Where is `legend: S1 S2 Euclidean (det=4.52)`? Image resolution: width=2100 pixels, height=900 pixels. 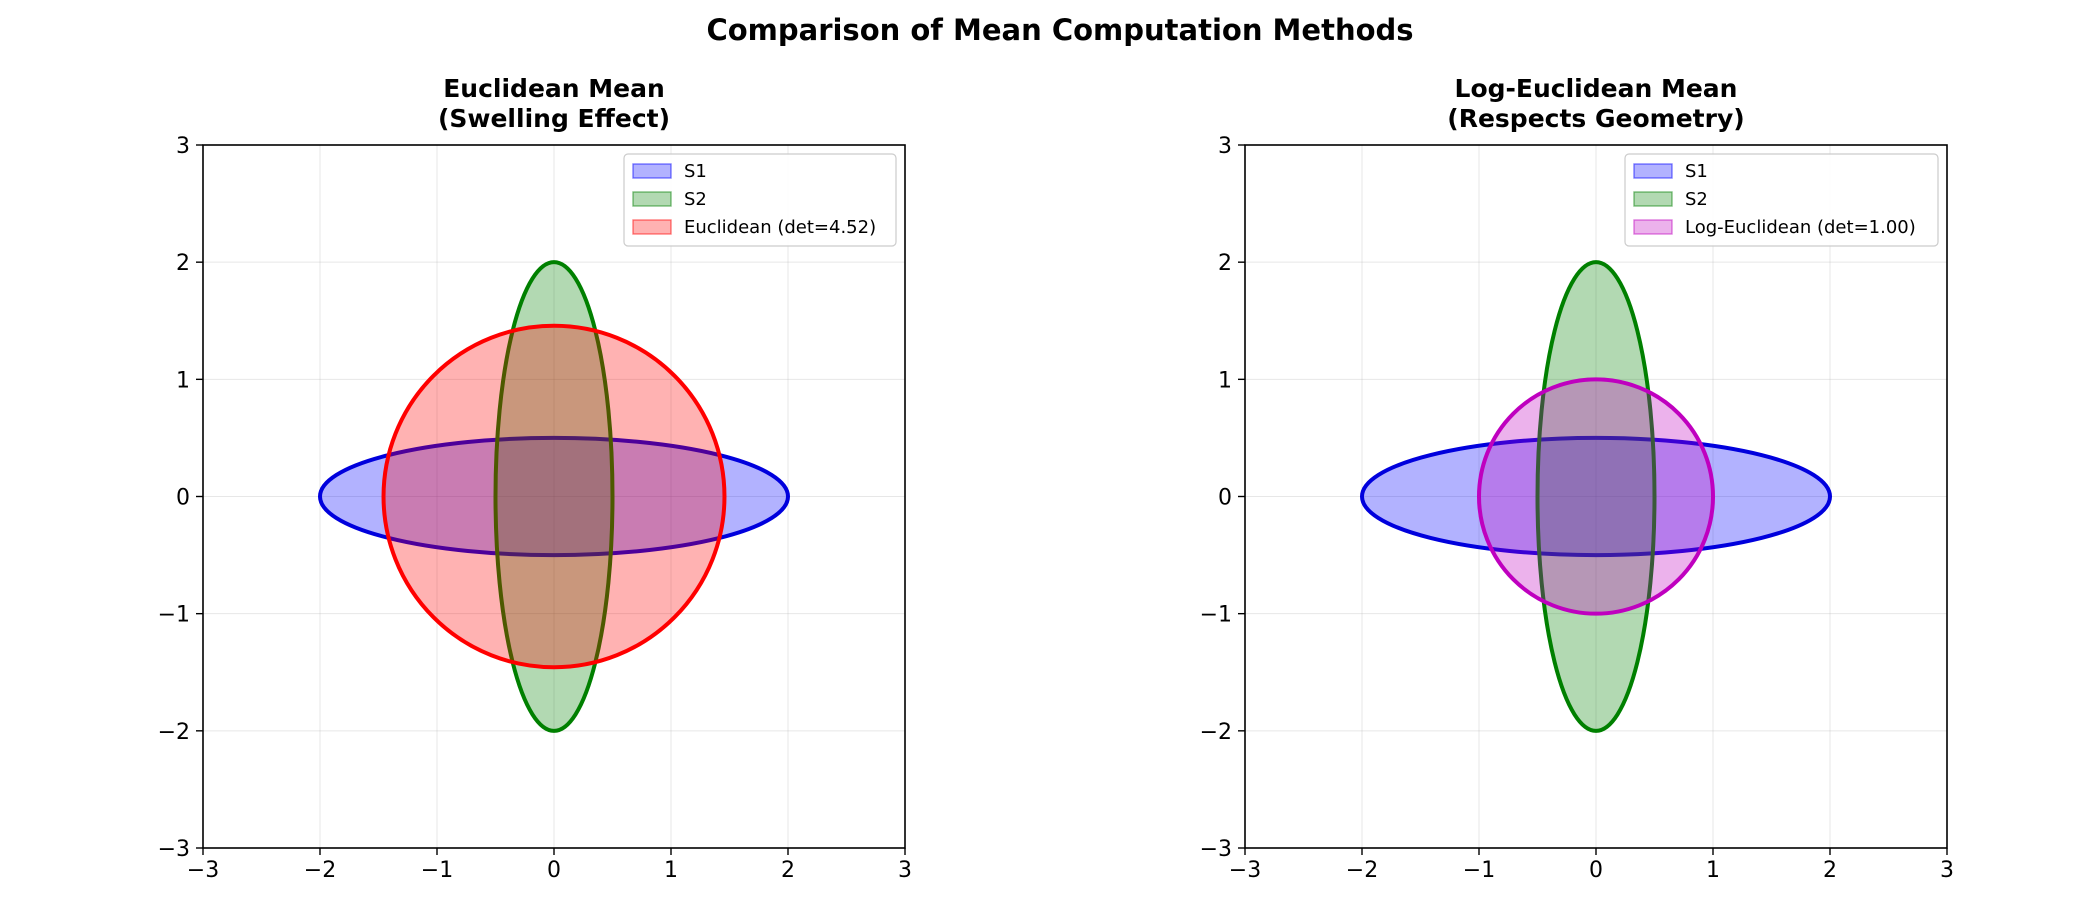
legend: S1 S2 Euclidean (det=4.52) is located at coordinates (760, 200).